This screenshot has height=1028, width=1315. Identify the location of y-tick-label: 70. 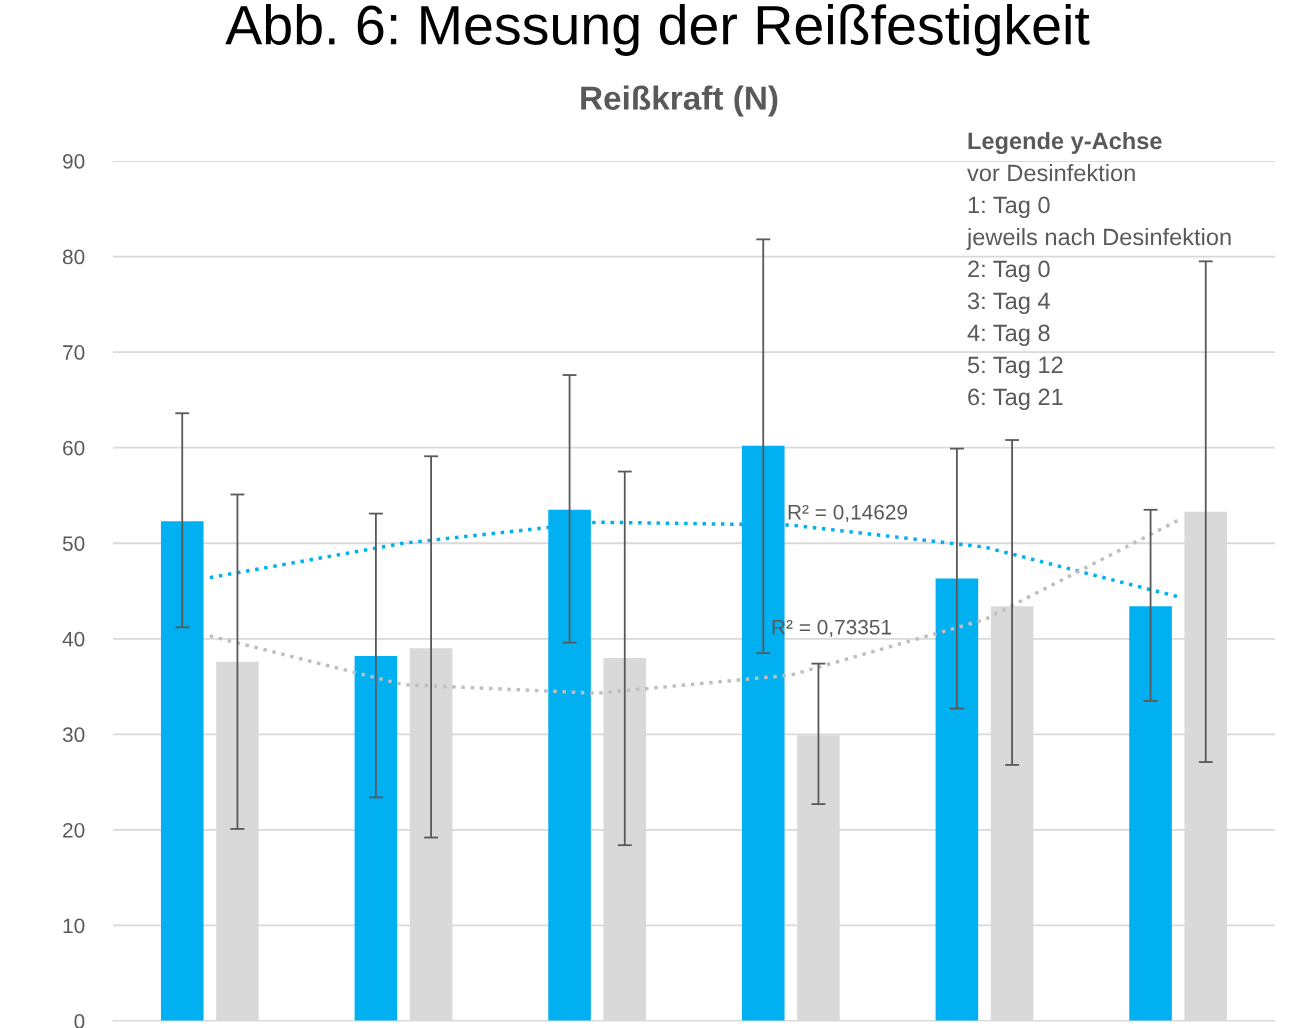
(74, 352).